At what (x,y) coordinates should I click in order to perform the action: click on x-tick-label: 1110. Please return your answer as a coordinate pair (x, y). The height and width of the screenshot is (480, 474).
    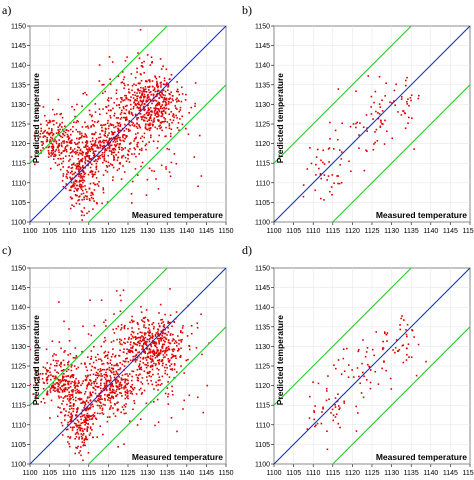
    Looking at the image, I should click on (69, 231).